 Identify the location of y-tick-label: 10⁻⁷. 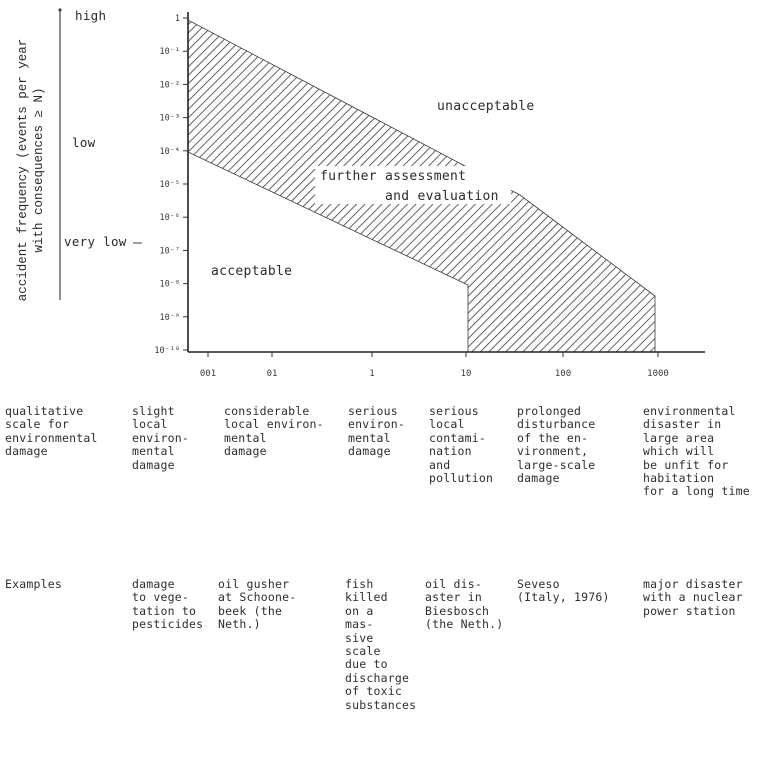
(170, 251).